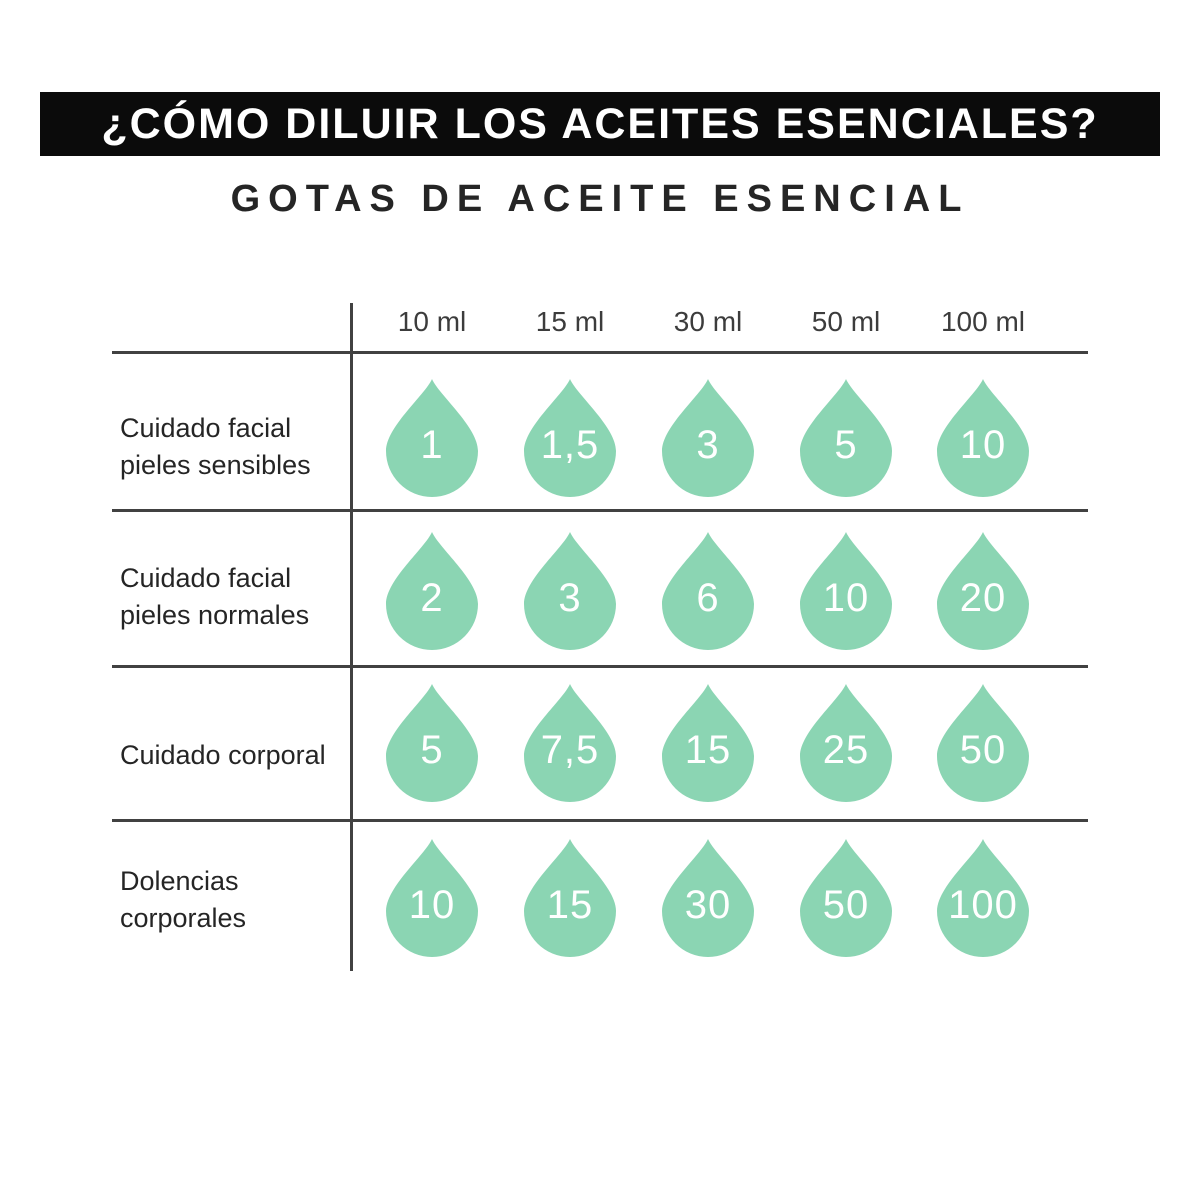 The image size is (1200, 1200). Describe the element at coordinates (235, 597) in the screenshot. I see `row-label-facial-normal: Cuidado facial pieles normales` at that location.